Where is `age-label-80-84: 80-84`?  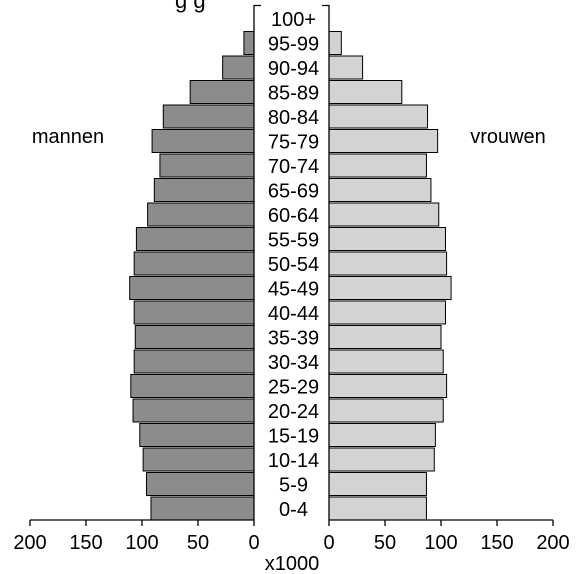
age-label-80-84: 80-84 is located at coordinates (293, 118).